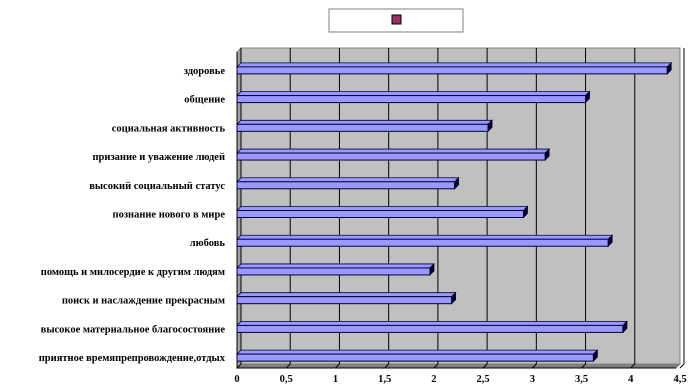 The width and height of the screenshot is (690, 385). I want to click on category-label: здоровье, so click(205, 71).